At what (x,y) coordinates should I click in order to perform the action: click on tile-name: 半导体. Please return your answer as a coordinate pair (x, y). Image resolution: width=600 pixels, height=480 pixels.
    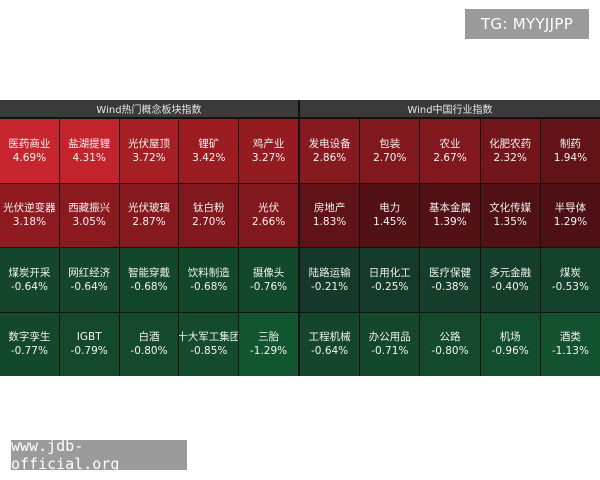
    Looking at the image, I should click on (570, 208).